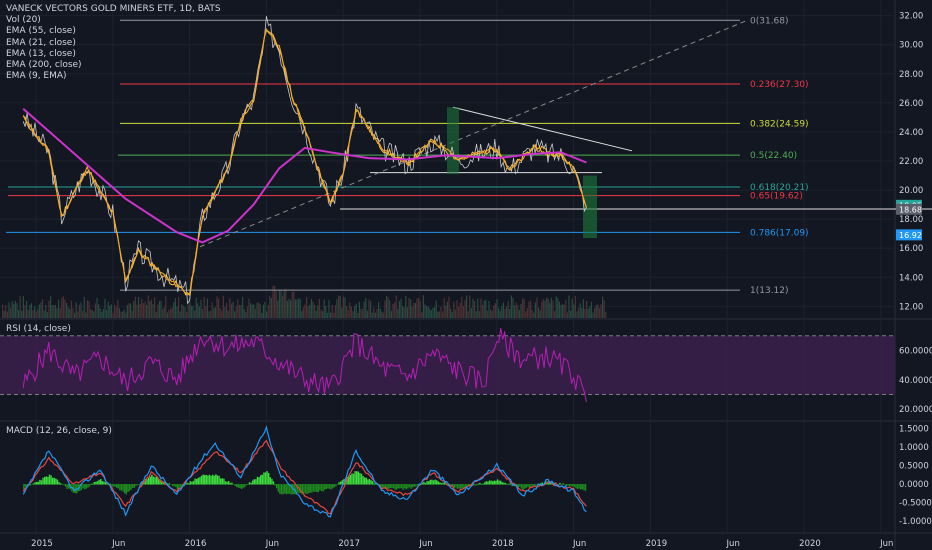 This screenshot has width=932, height=550. I want to click on macd-y-tick: -1.0000, so click(915, 522).